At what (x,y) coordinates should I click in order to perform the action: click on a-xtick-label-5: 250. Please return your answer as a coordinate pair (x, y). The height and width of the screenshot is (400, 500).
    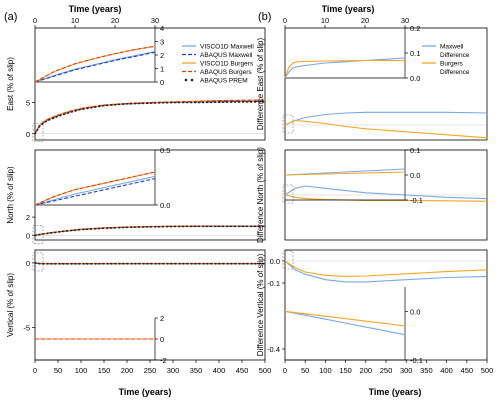
    Looking at the image, I should click on (150, 370).